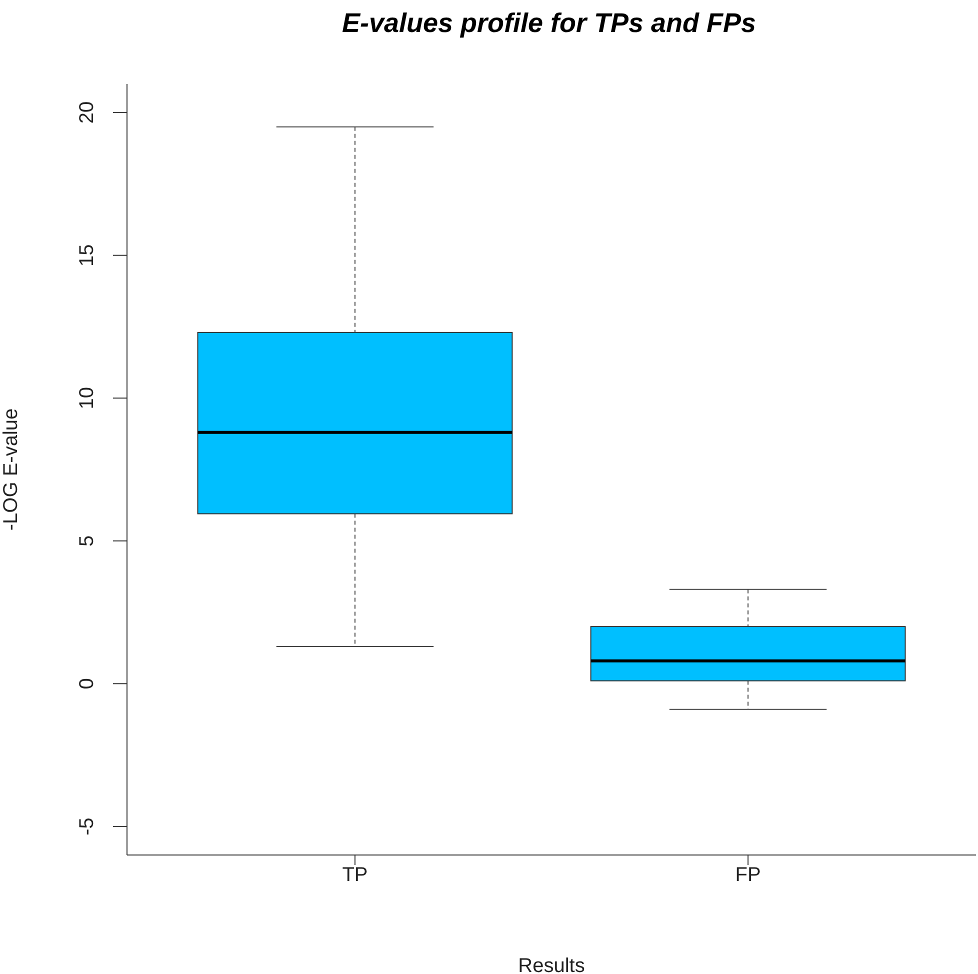 Image resolution: width=978 pixels, height=974 pixels. What do you see at coordinates (748, 875) in the screenshot?
I see `x-tick-label: FP` at bounding box center [748, 875].